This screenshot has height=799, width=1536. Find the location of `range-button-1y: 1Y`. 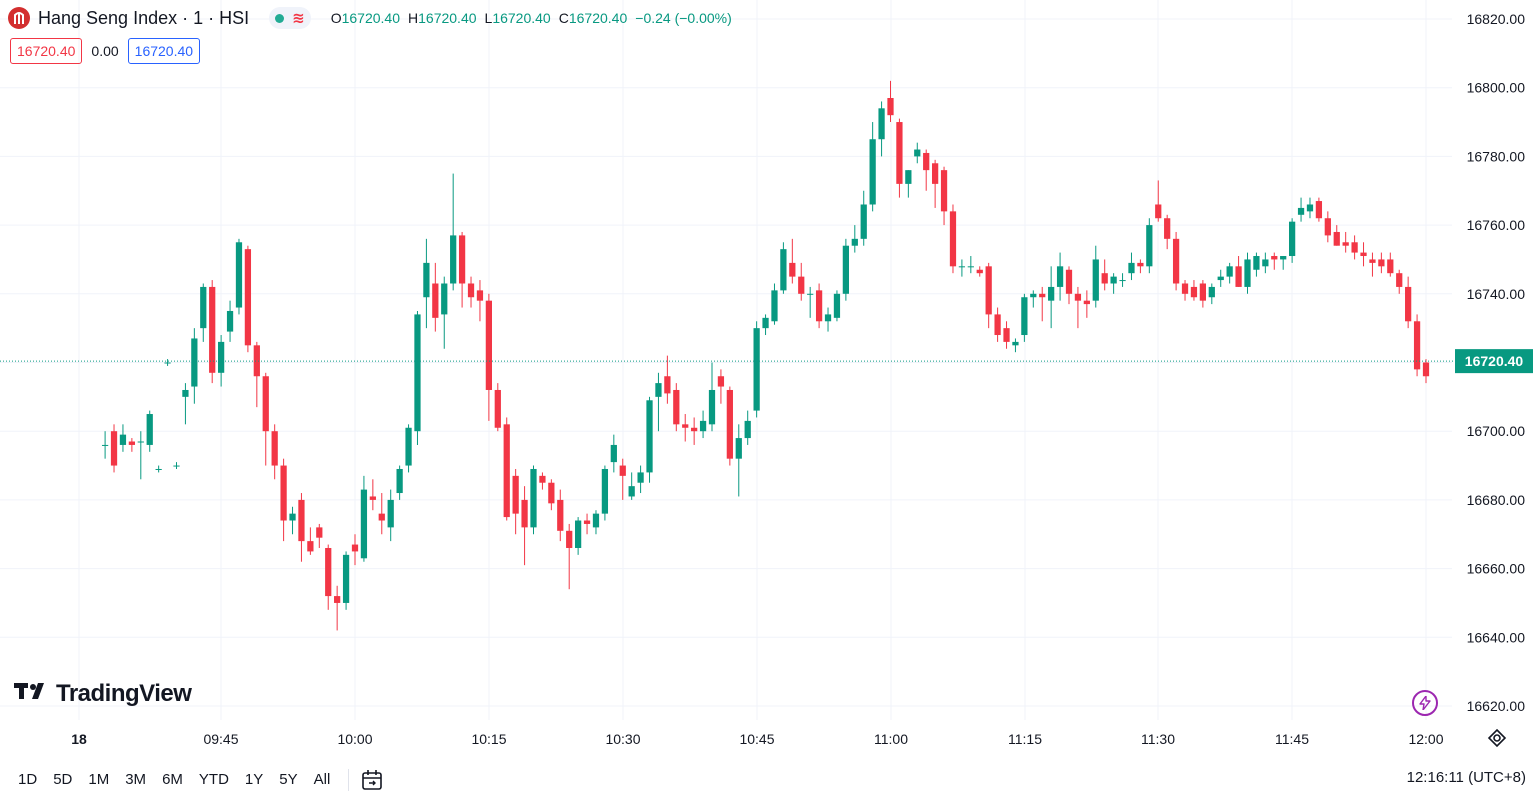

range-button-1y: 1Y is located at coordinates (254, 779).